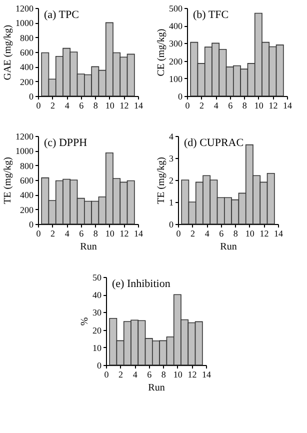 The height and width of the screenshot is (433, 307). Describe the element at coordinates (61, 15) in the screenshot. I see `chart-title: (a) TPC` at that location.